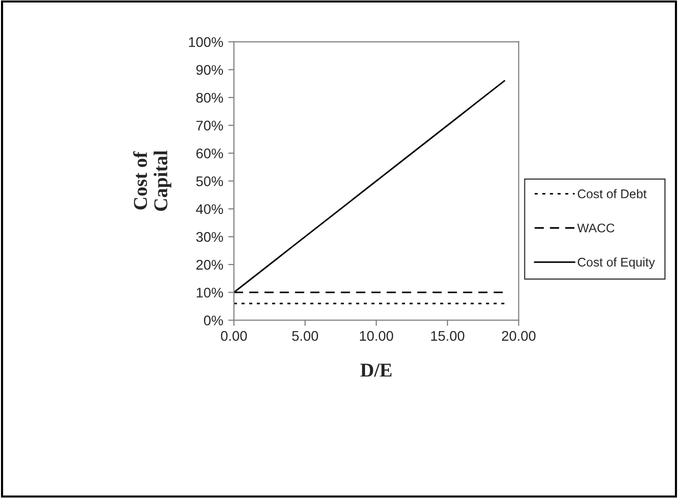 The width and height of the screenshot is (678, 498). Describe the element at coordinates (595, 228) in the screenshot. I see `legend-label: WACC` at that location.